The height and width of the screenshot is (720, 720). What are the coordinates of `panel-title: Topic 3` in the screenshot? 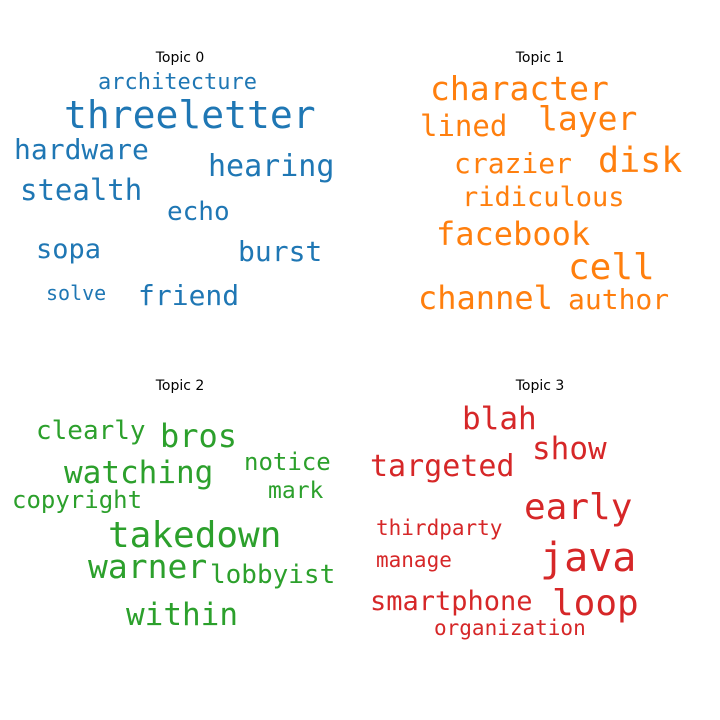 It's located at (540, 386).